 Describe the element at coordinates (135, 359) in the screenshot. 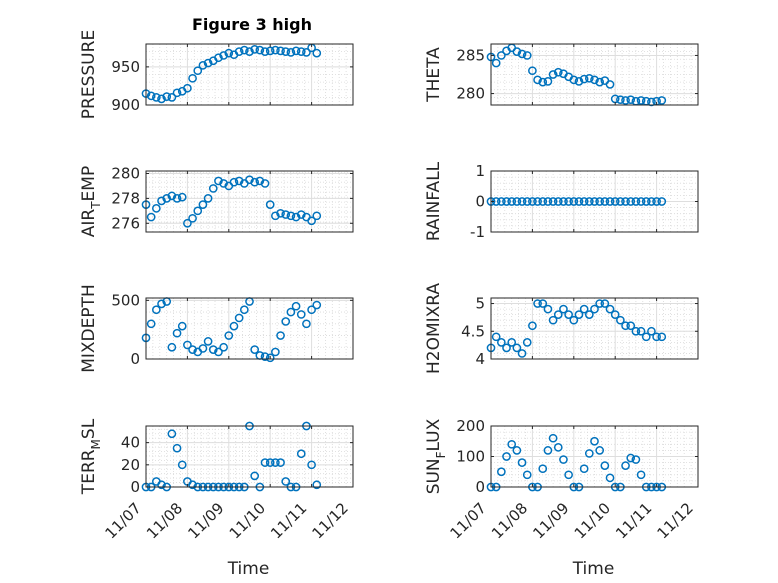

I see `y-tick-label: 0` at that location.